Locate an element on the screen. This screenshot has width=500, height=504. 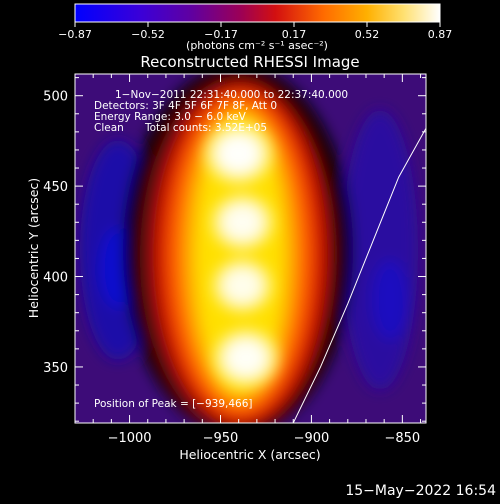
x-tick-label: −1000 is located at coordinates (130, 438).